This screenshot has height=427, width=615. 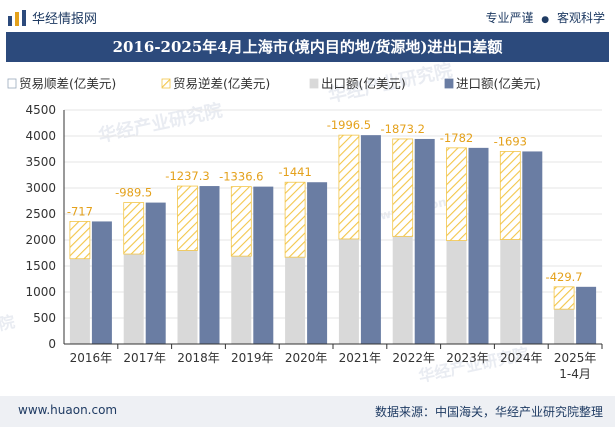 I want to click on tag-objective: 客观科学, so click(x=580, y=18).